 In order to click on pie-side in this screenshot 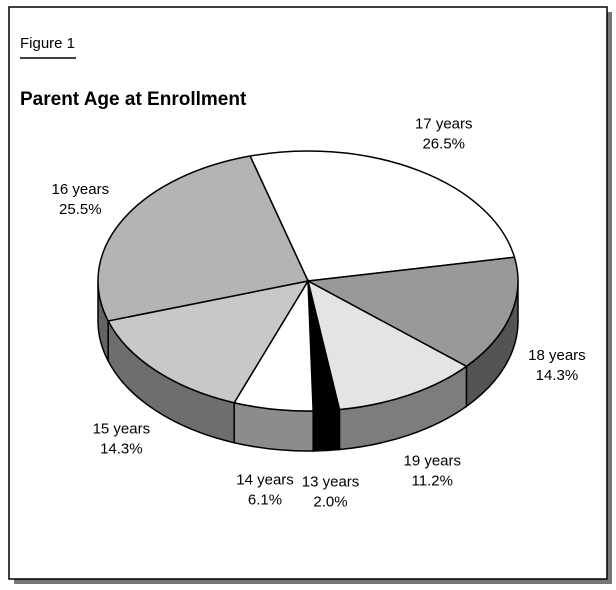, I will do `click(326, 430)`.